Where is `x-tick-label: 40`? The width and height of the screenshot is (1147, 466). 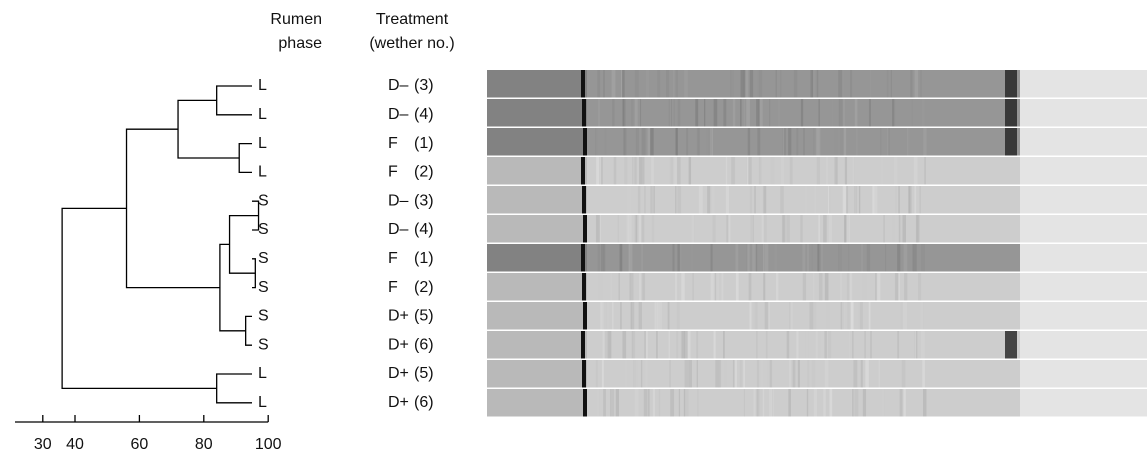
x-tick-label: 40 is located at coordinates (75, 444).